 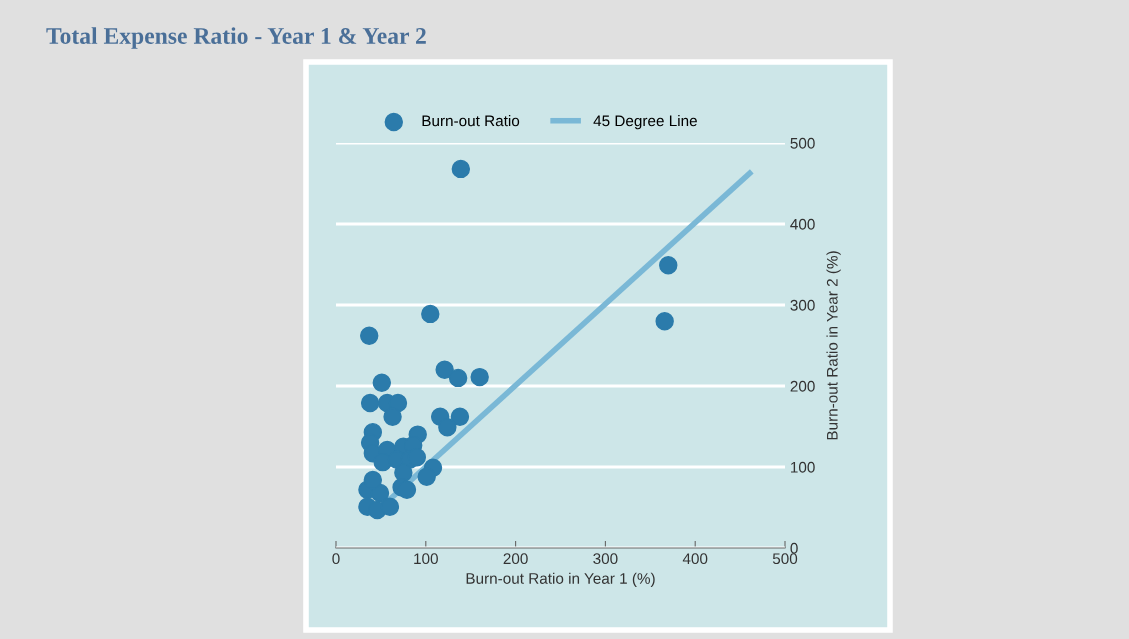 What do you see at coordinates (426, 559) in the screenshot?
I see `x-tick-label: 100` at bounding box center [426, 559].